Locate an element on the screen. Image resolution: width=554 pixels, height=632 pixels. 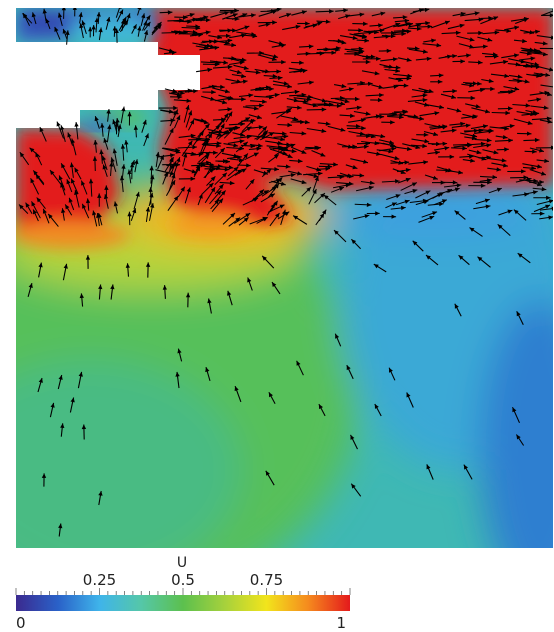
colorbar: U 0.25 0.5 0.75 0 1 is located at coordinates (183, 593).